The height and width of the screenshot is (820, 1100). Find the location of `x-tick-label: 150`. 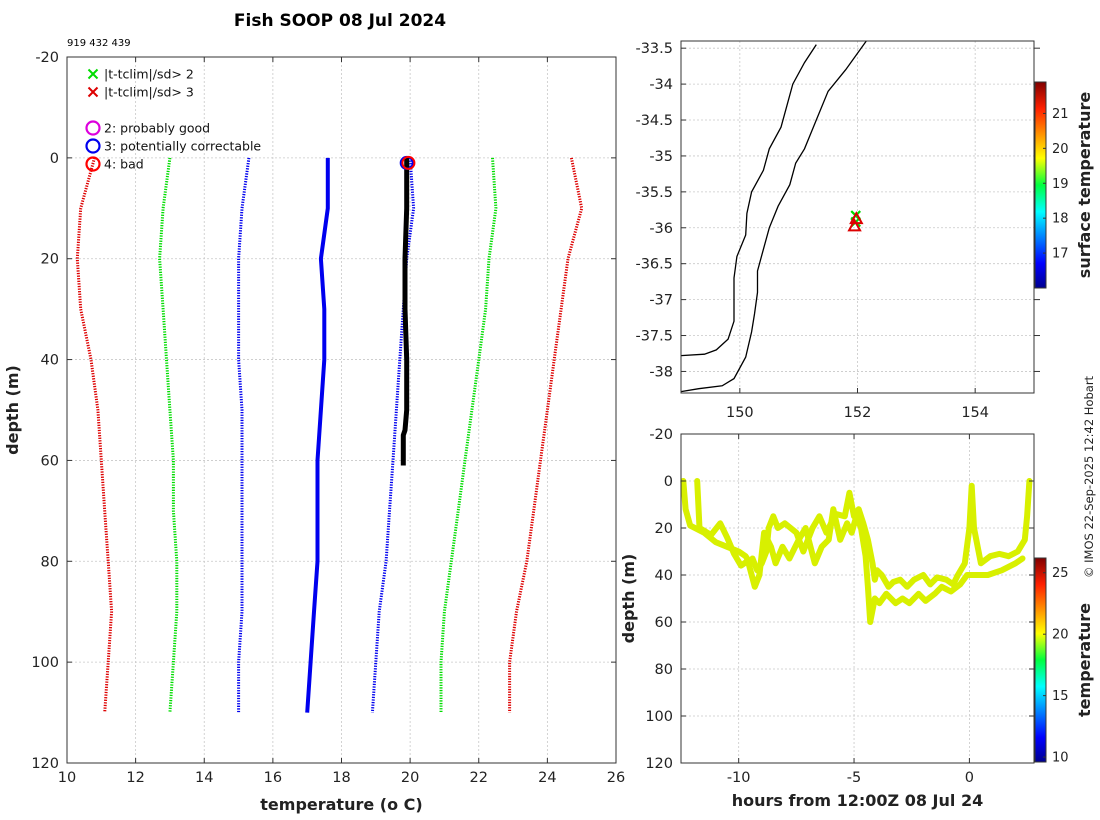

x-tick-label: 150 is located at coordinates (740, 413).